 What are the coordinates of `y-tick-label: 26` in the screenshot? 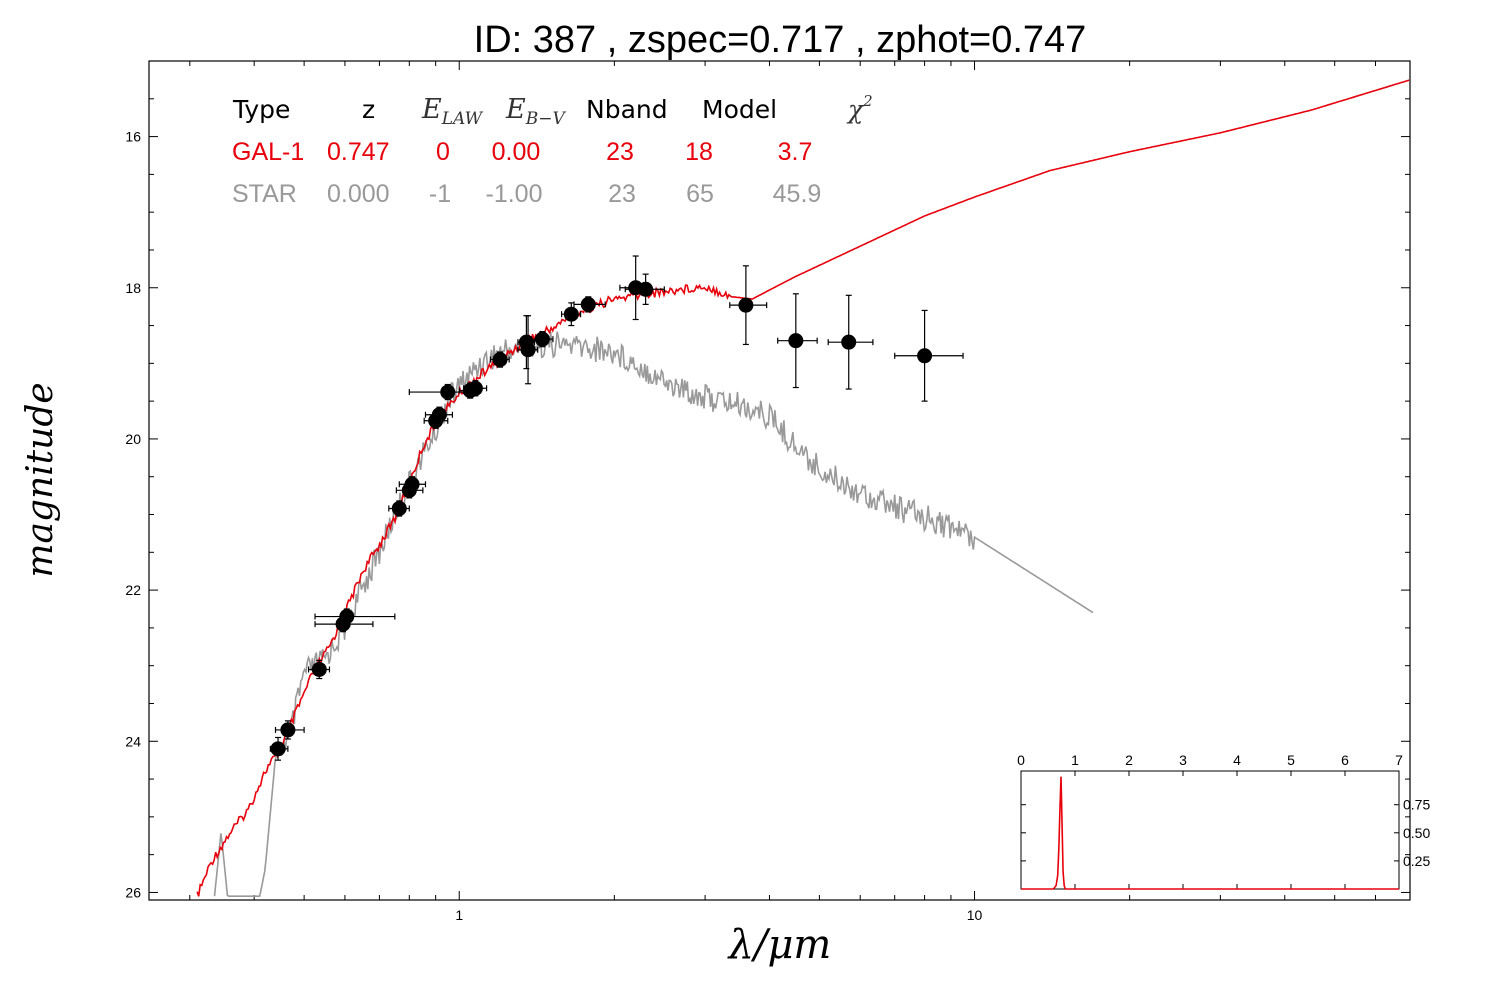 It's located at (133, 892).